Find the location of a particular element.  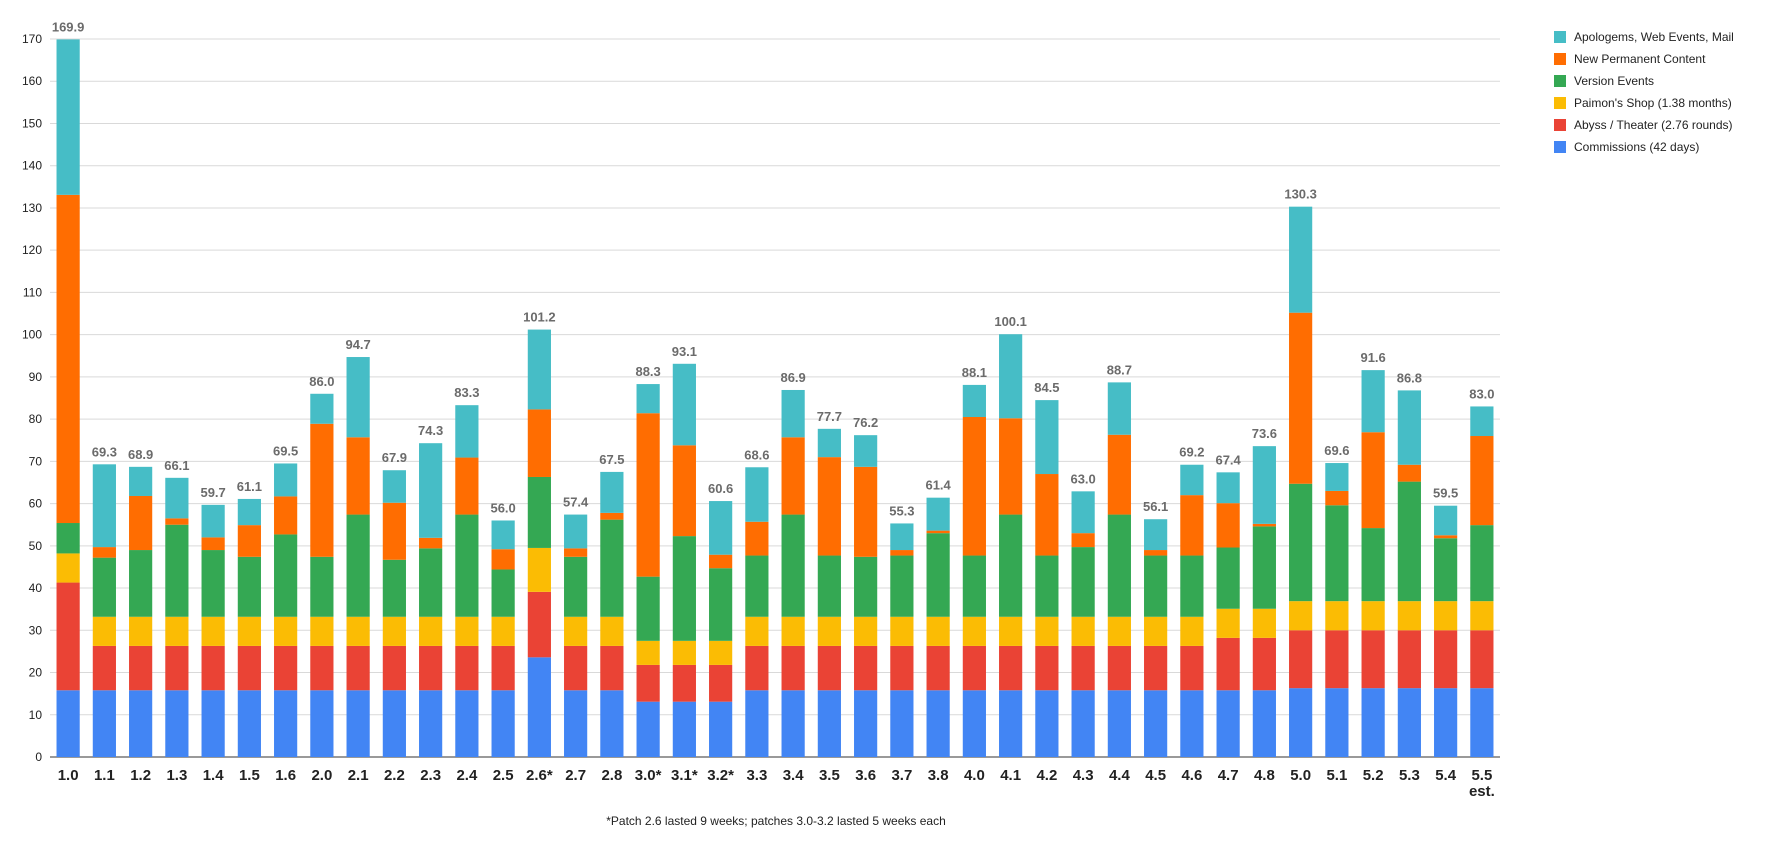

y-tick-label: 30 is located at coordinates (36, 630).